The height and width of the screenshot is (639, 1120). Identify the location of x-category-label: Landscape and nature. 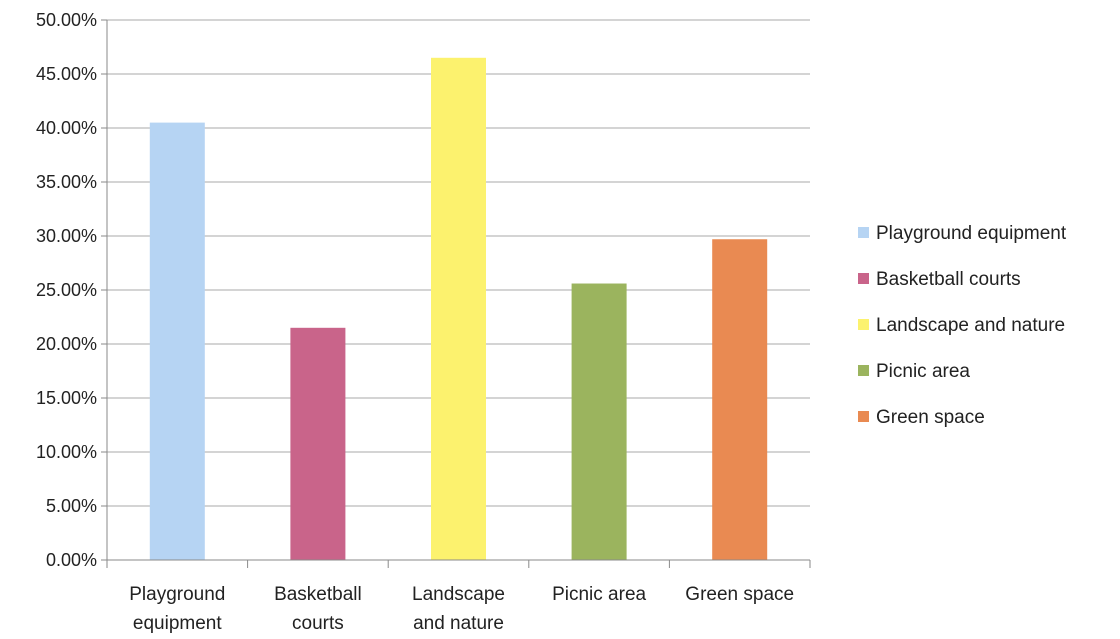
(458, 609).